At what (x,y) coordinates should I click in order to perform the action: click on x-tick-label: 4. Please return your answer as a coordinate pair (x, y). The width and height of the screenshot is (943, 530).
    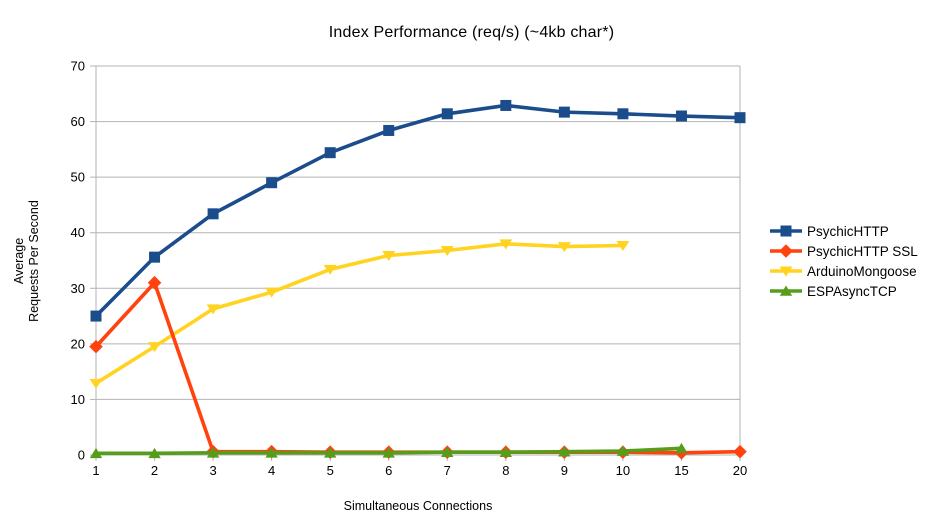
    Looking at the image, I should click on (271, 470).